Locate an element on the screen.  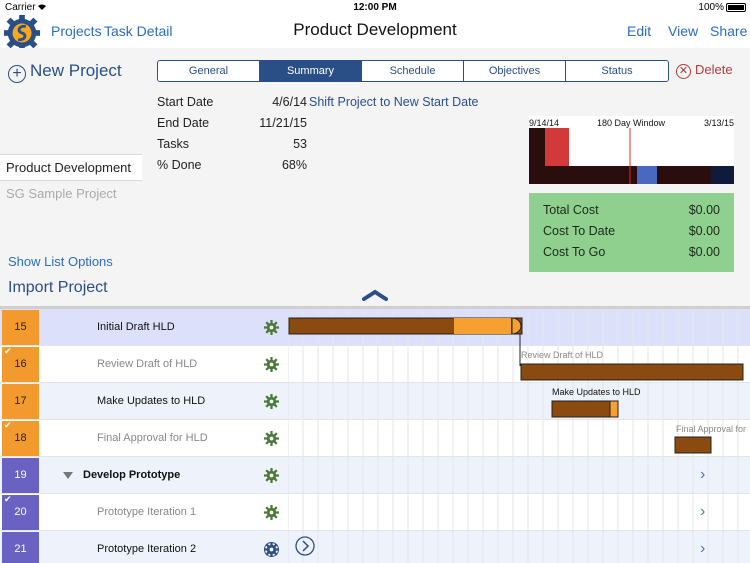
tab-status: Status is located at coordinates (617, 71).